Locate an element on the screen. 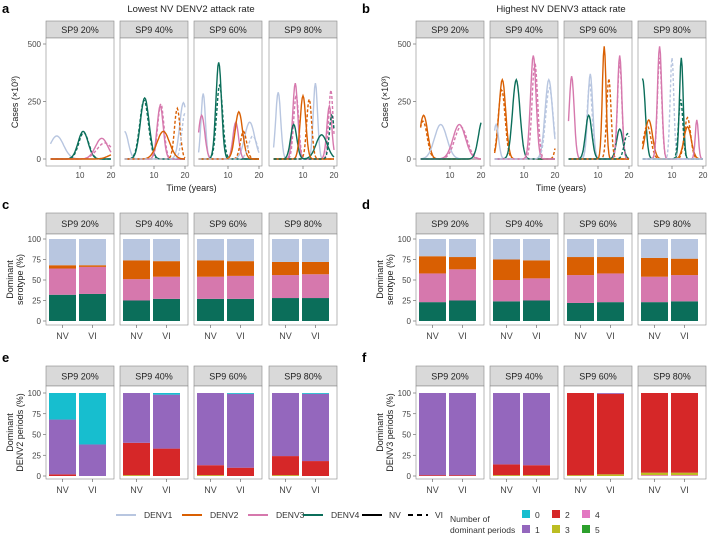  panel-letter-b: b is located at coordinates (366, 8).